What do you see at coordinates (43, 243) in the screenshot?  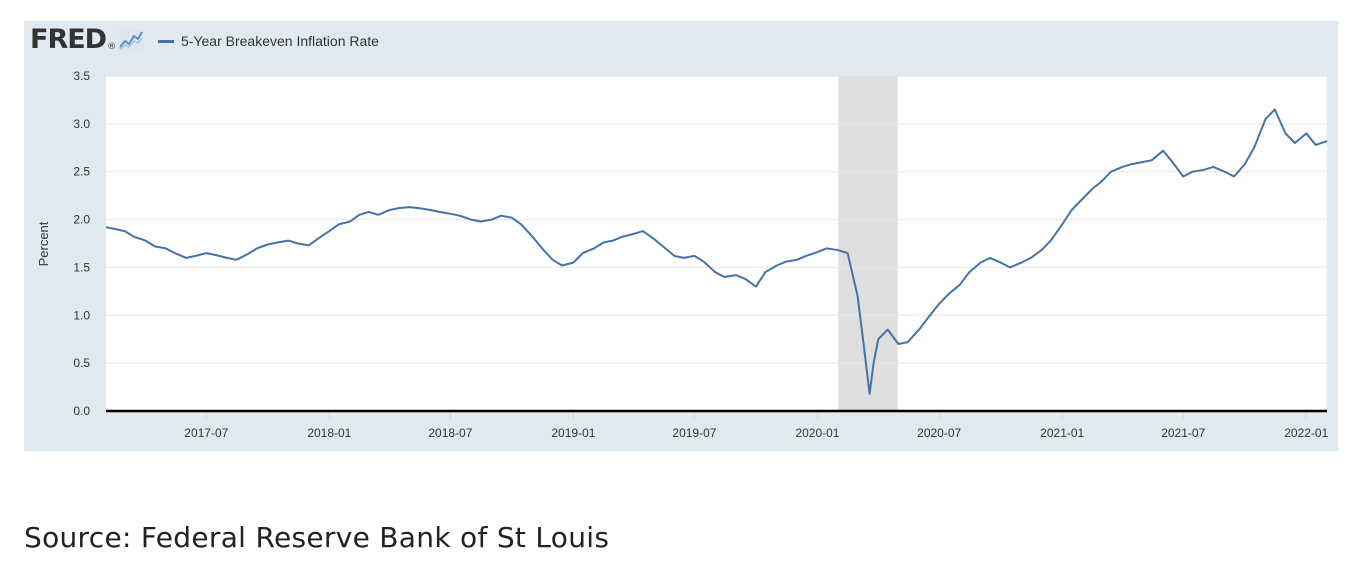 I see `y-axis-label: Percent` at bounding box center [43, 243].